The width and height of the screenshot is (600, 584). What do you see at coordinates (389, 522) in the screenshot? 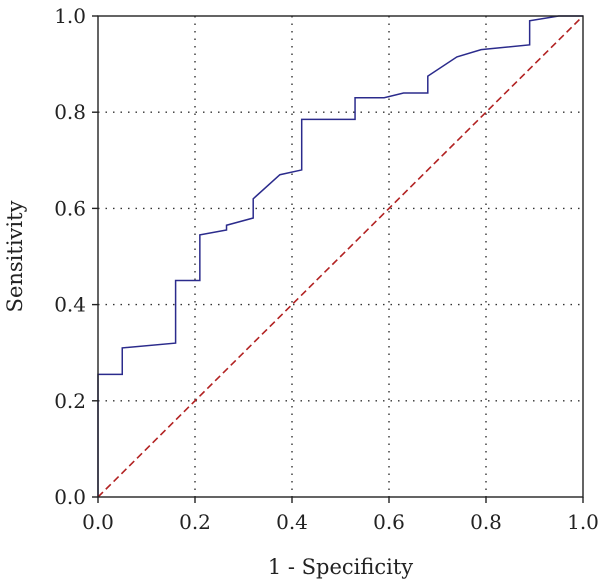
I see `x-tick-label-3: 0.6` at bounding box center [389, 522].